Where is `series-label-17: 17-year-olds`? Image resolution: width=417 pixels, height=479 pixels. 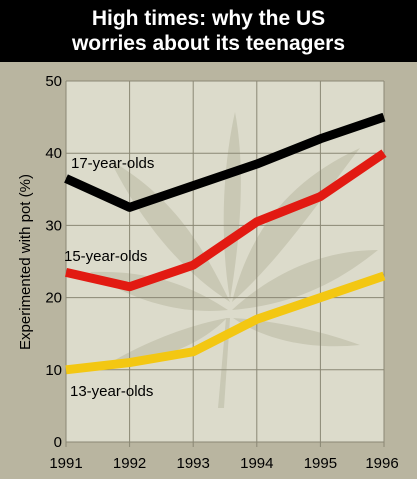
series-label-17: 17-year-olds is located at coordinates (112, 163).